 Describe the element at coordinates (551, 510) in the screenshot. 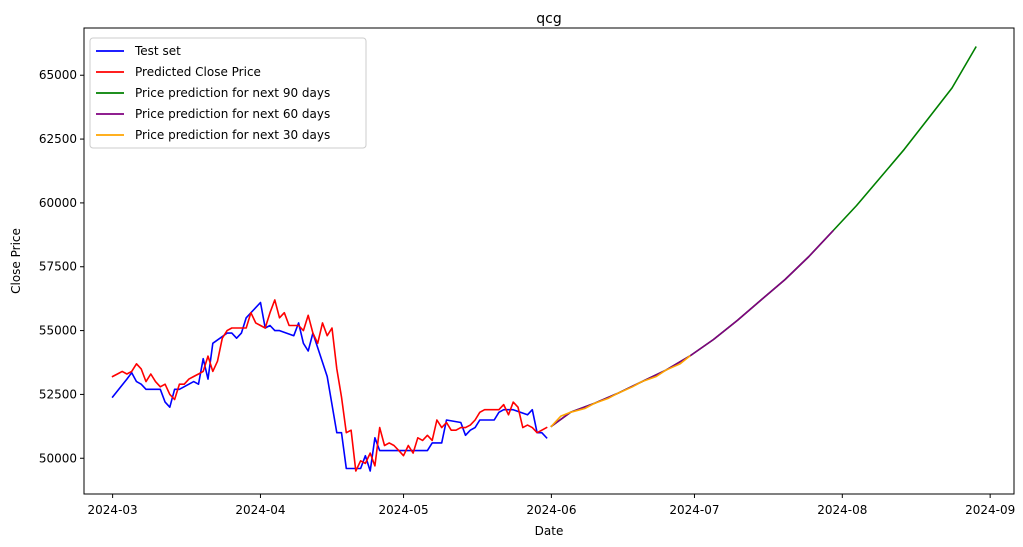

I see `x-tick-label: 2024-06` at that location.